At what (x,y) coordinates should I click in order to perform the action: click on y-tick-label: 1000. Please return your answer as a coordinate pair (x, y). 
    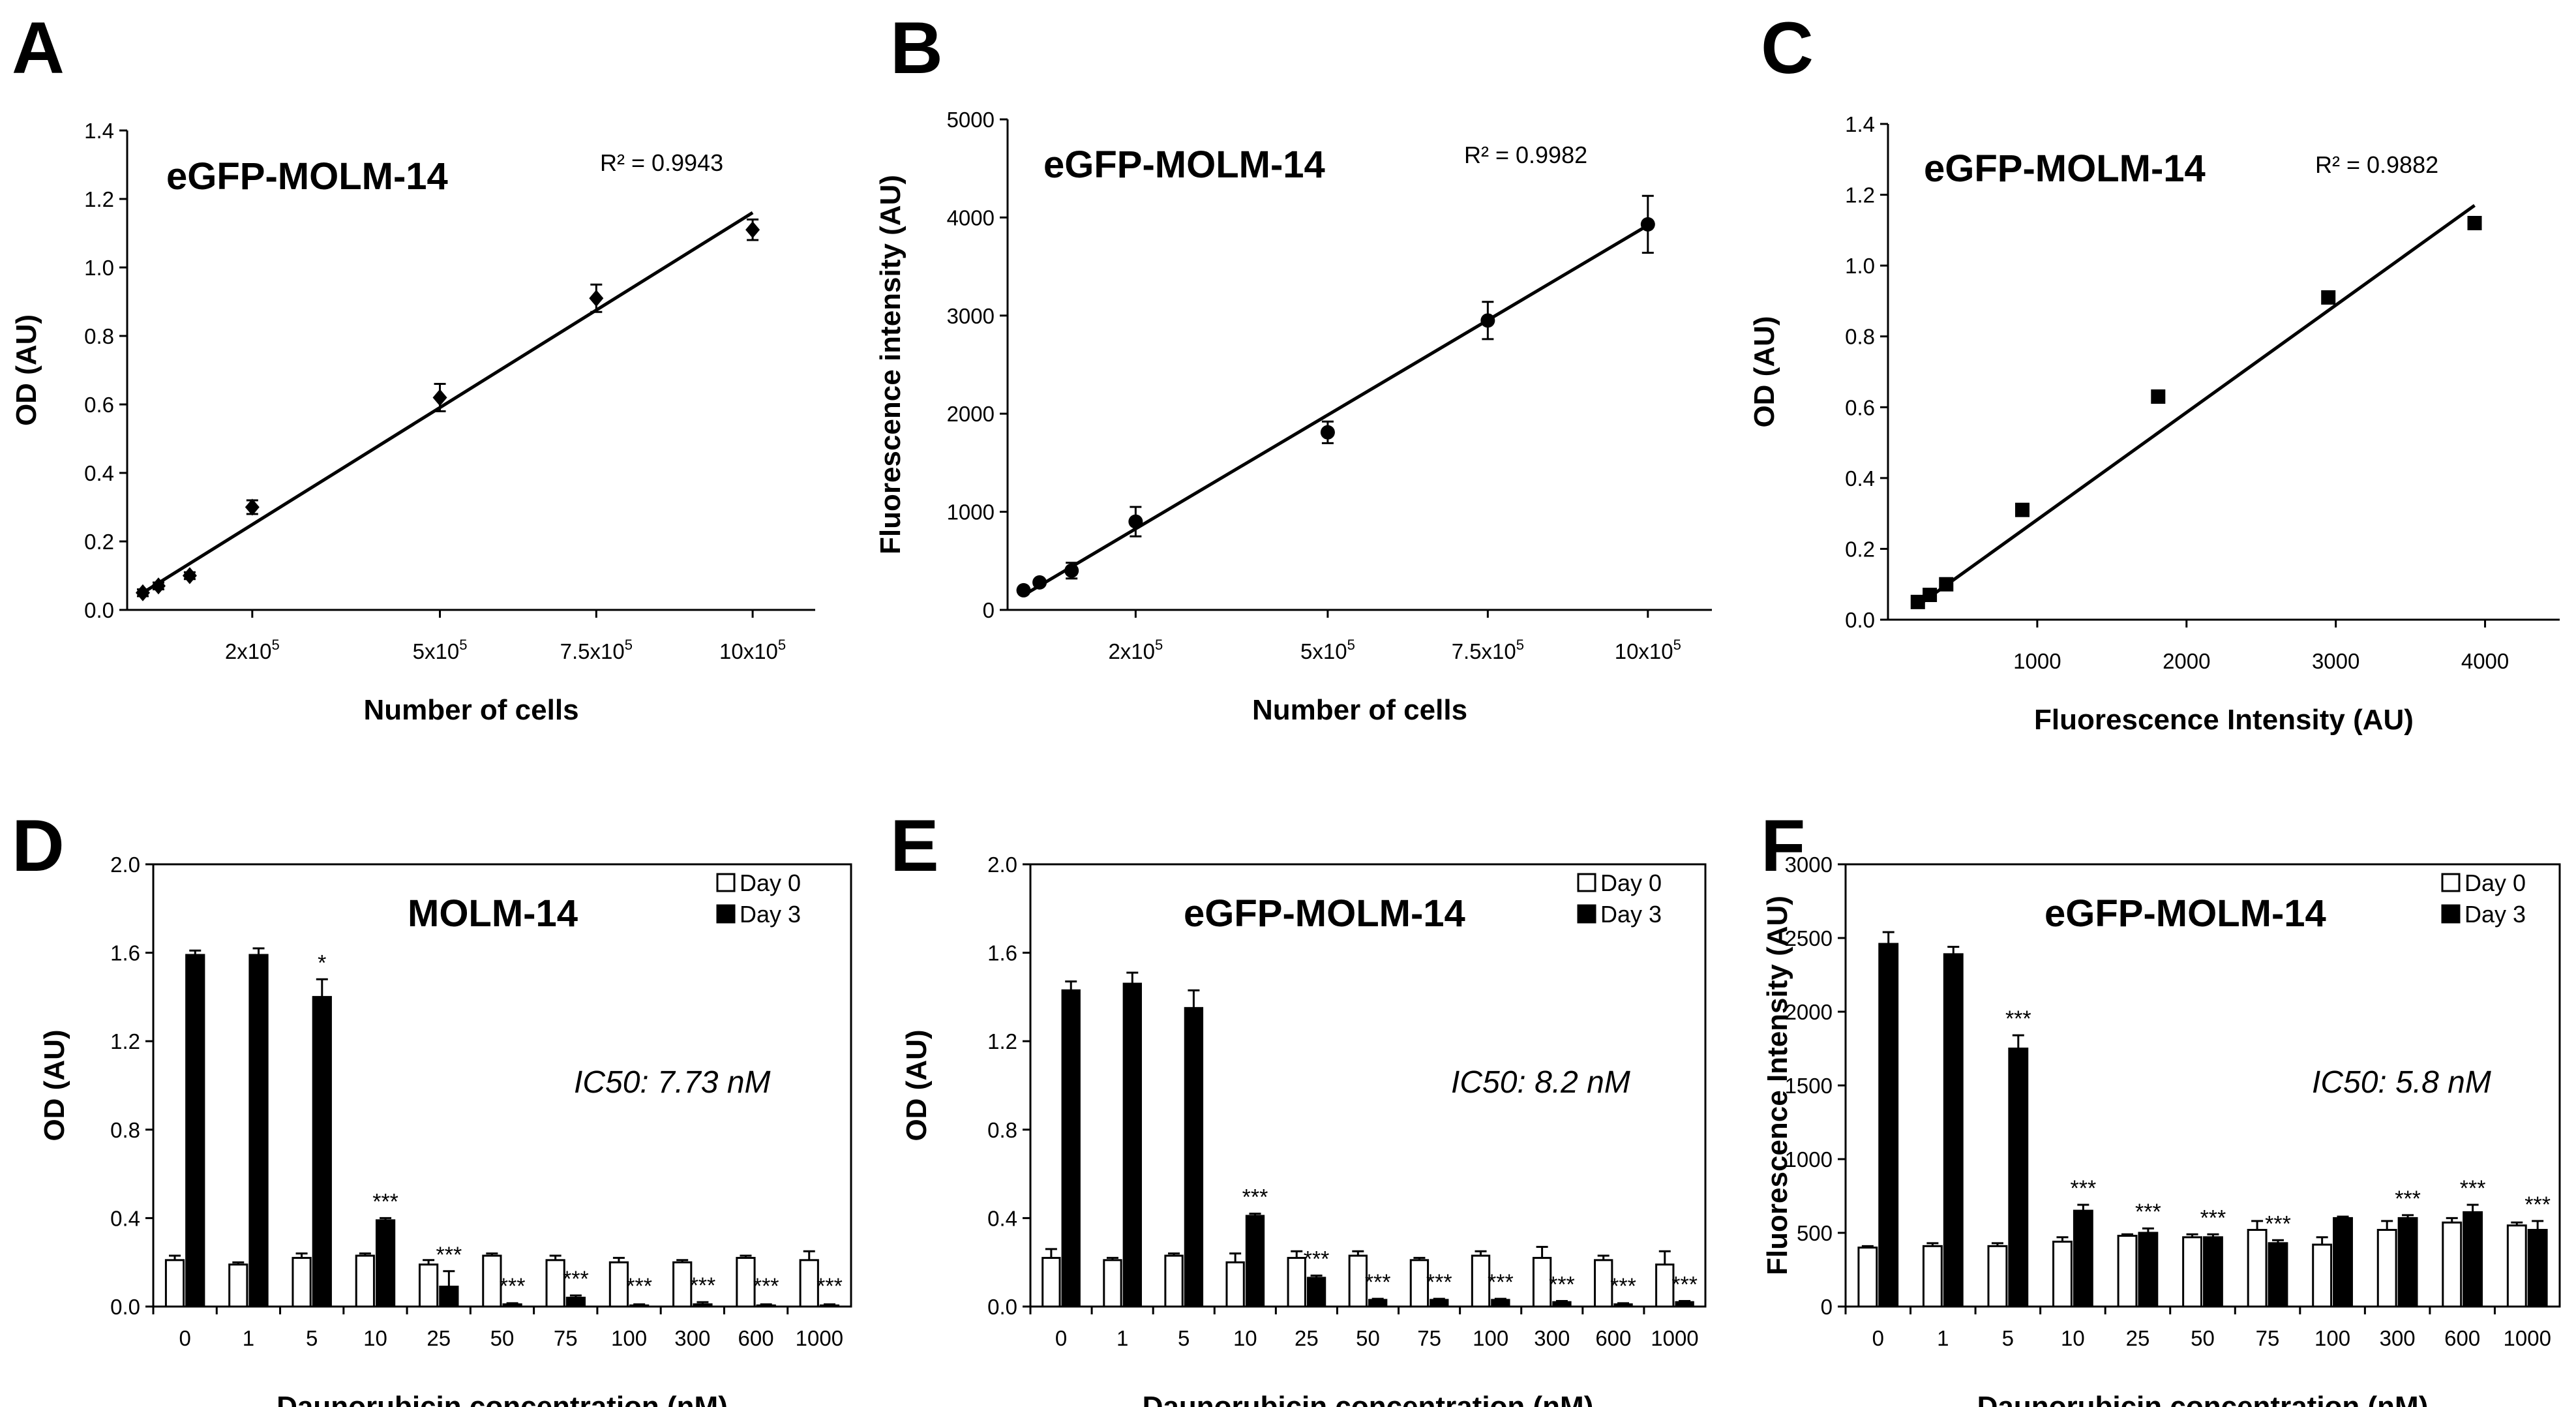
    Looking at the image, I should click on (1809, 1159).